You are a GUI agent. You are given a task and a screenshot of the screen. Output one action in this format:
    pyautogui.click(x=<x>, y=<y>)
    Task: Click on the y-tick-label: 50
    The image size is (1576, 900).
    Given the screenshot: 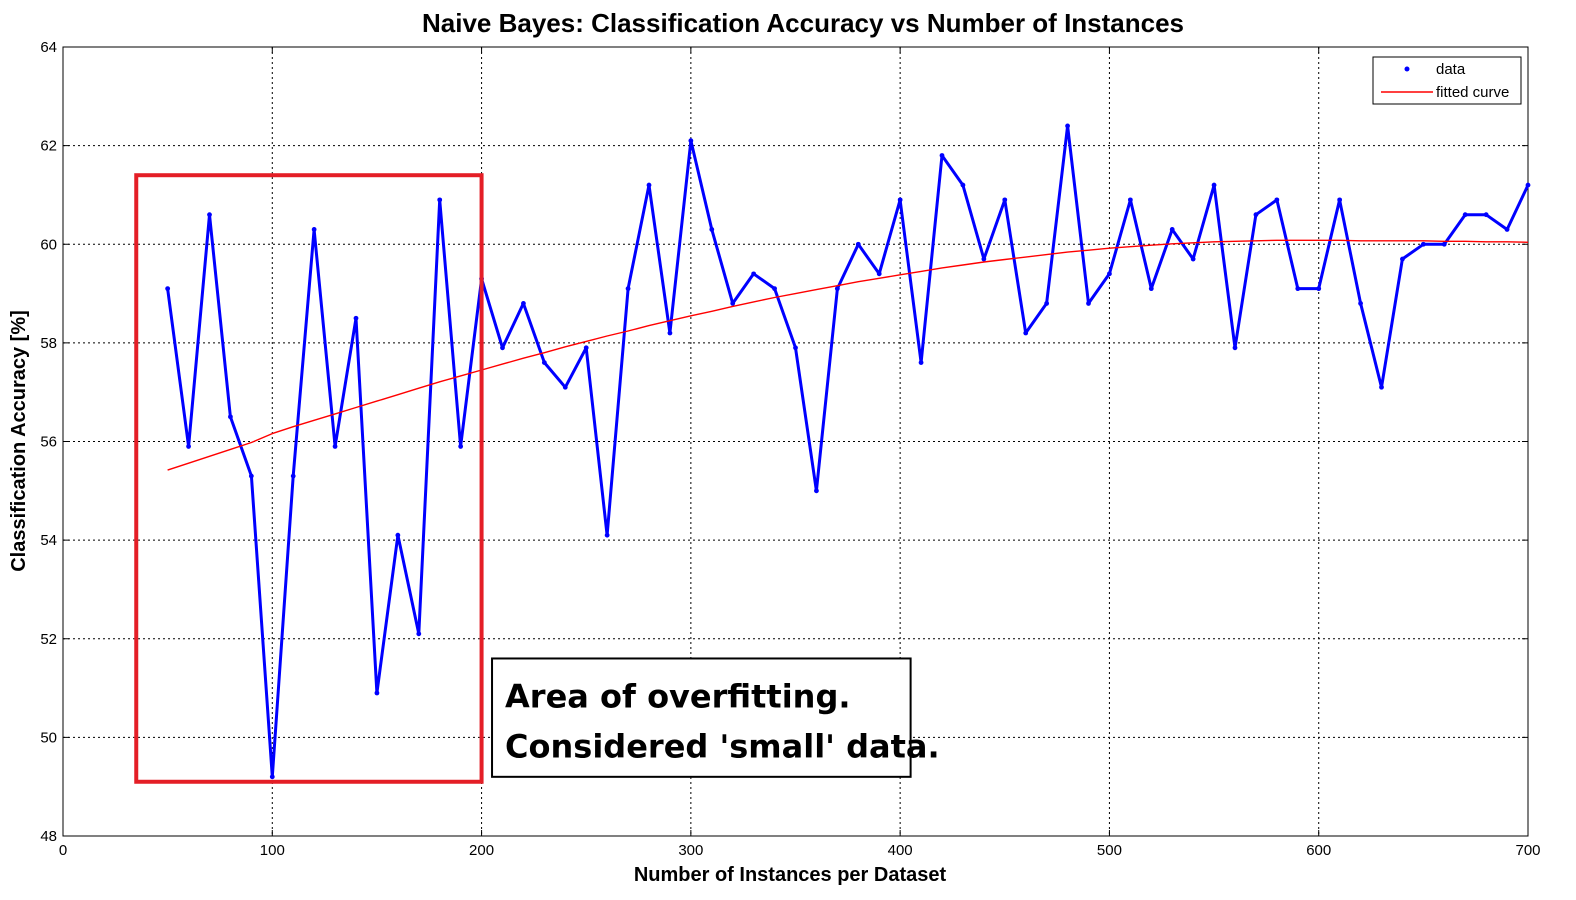 What is the action you would take?
    pyautogui.click(x=48, y=737)
    